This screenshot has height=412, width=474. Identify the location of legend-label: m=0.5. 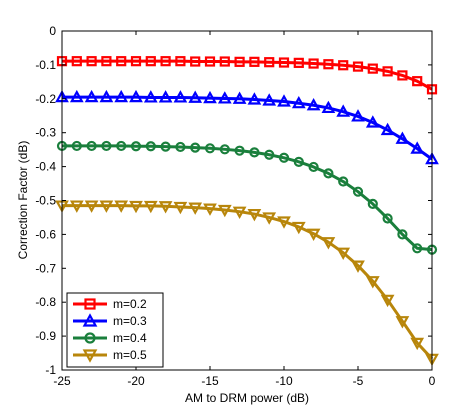
(130, 355).